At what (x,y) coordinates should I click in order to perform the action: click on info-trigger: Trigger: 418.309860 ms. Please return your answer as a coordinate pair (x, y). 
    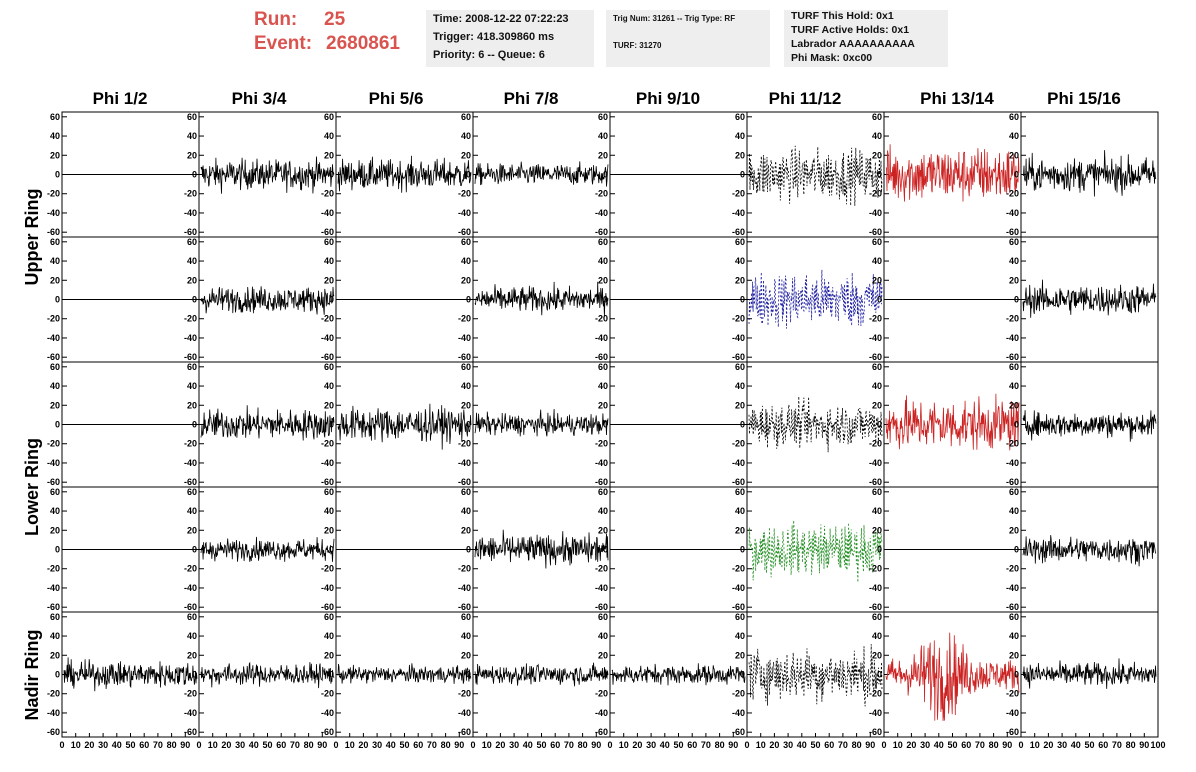
    Looking at the image, I should click on (494, 37).